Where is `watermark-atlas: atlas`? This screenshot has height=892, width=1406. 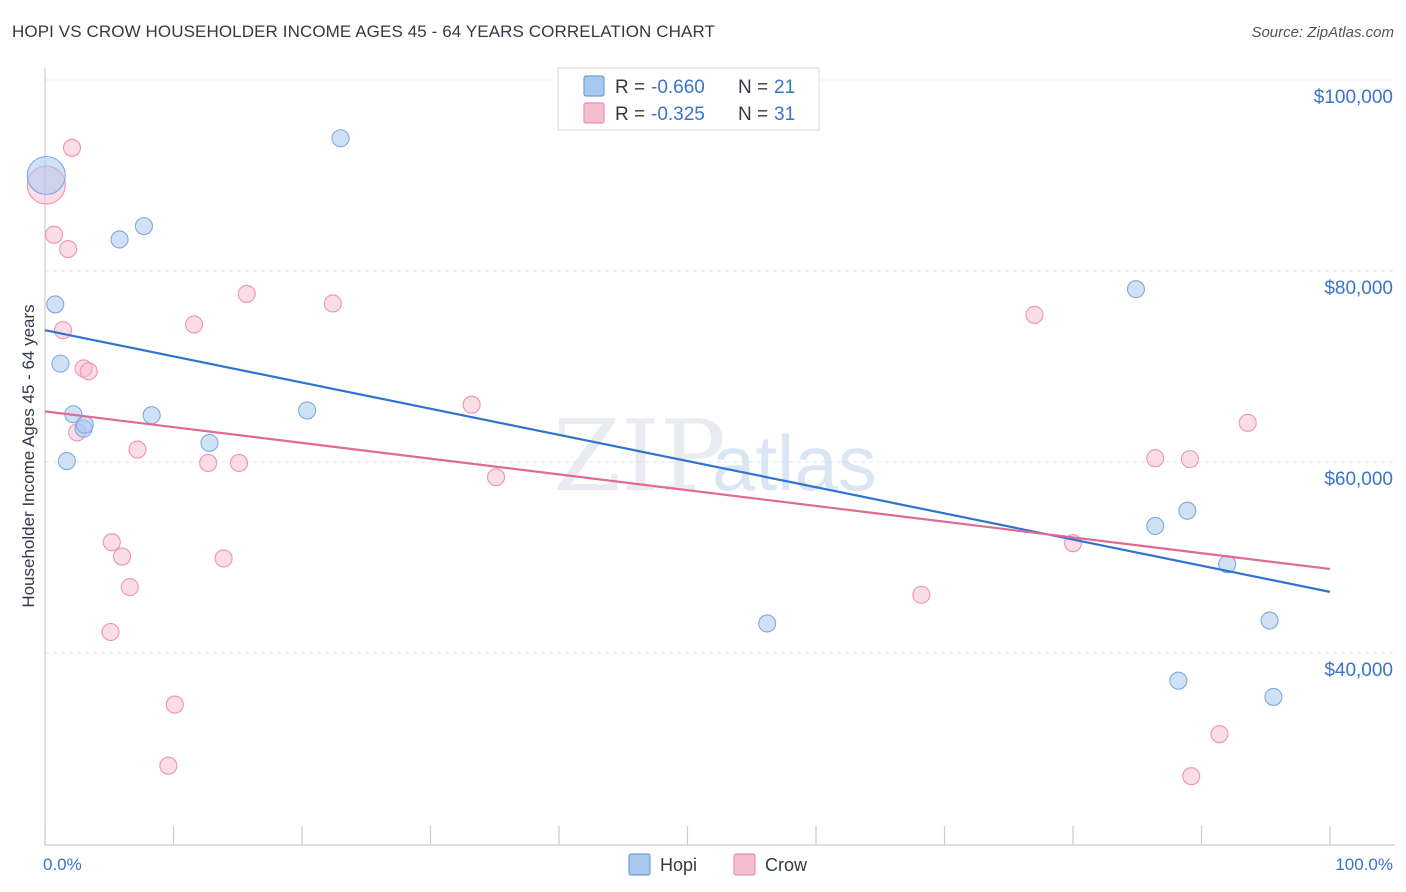 watermark-atlas: atlas is located at coordinates (794, 463).